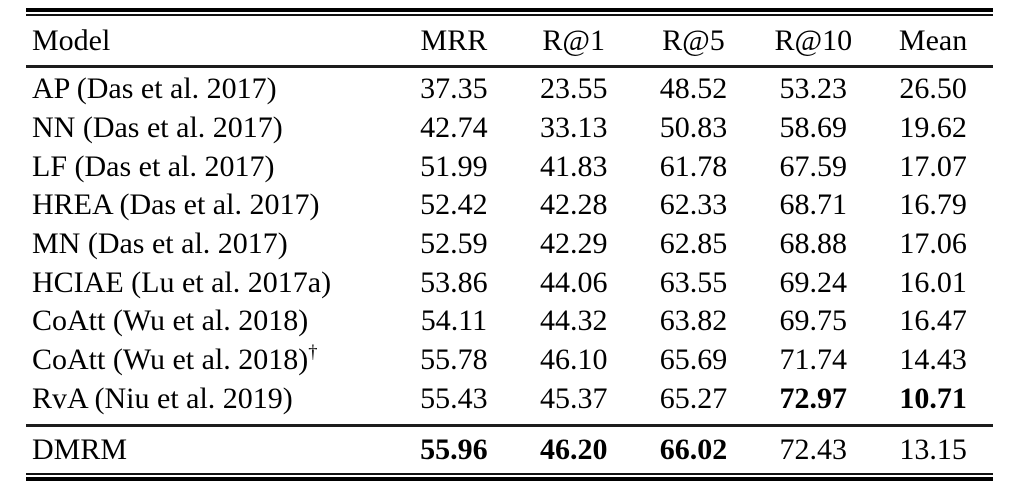 This screenshot has height=490, width=1014. Describe the element at coordinates (182, 282) in the screenshot. I see `model-name: HCIAE (Lu et al. 2017a)` at that location.